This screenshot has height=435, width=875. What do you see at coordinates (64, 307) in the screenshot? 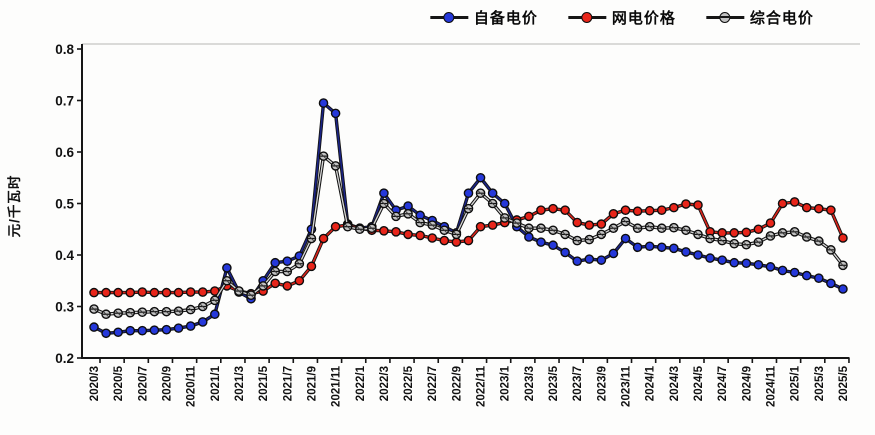
I see `y-tick-label: 0.3` at bounding box center [64, 307].